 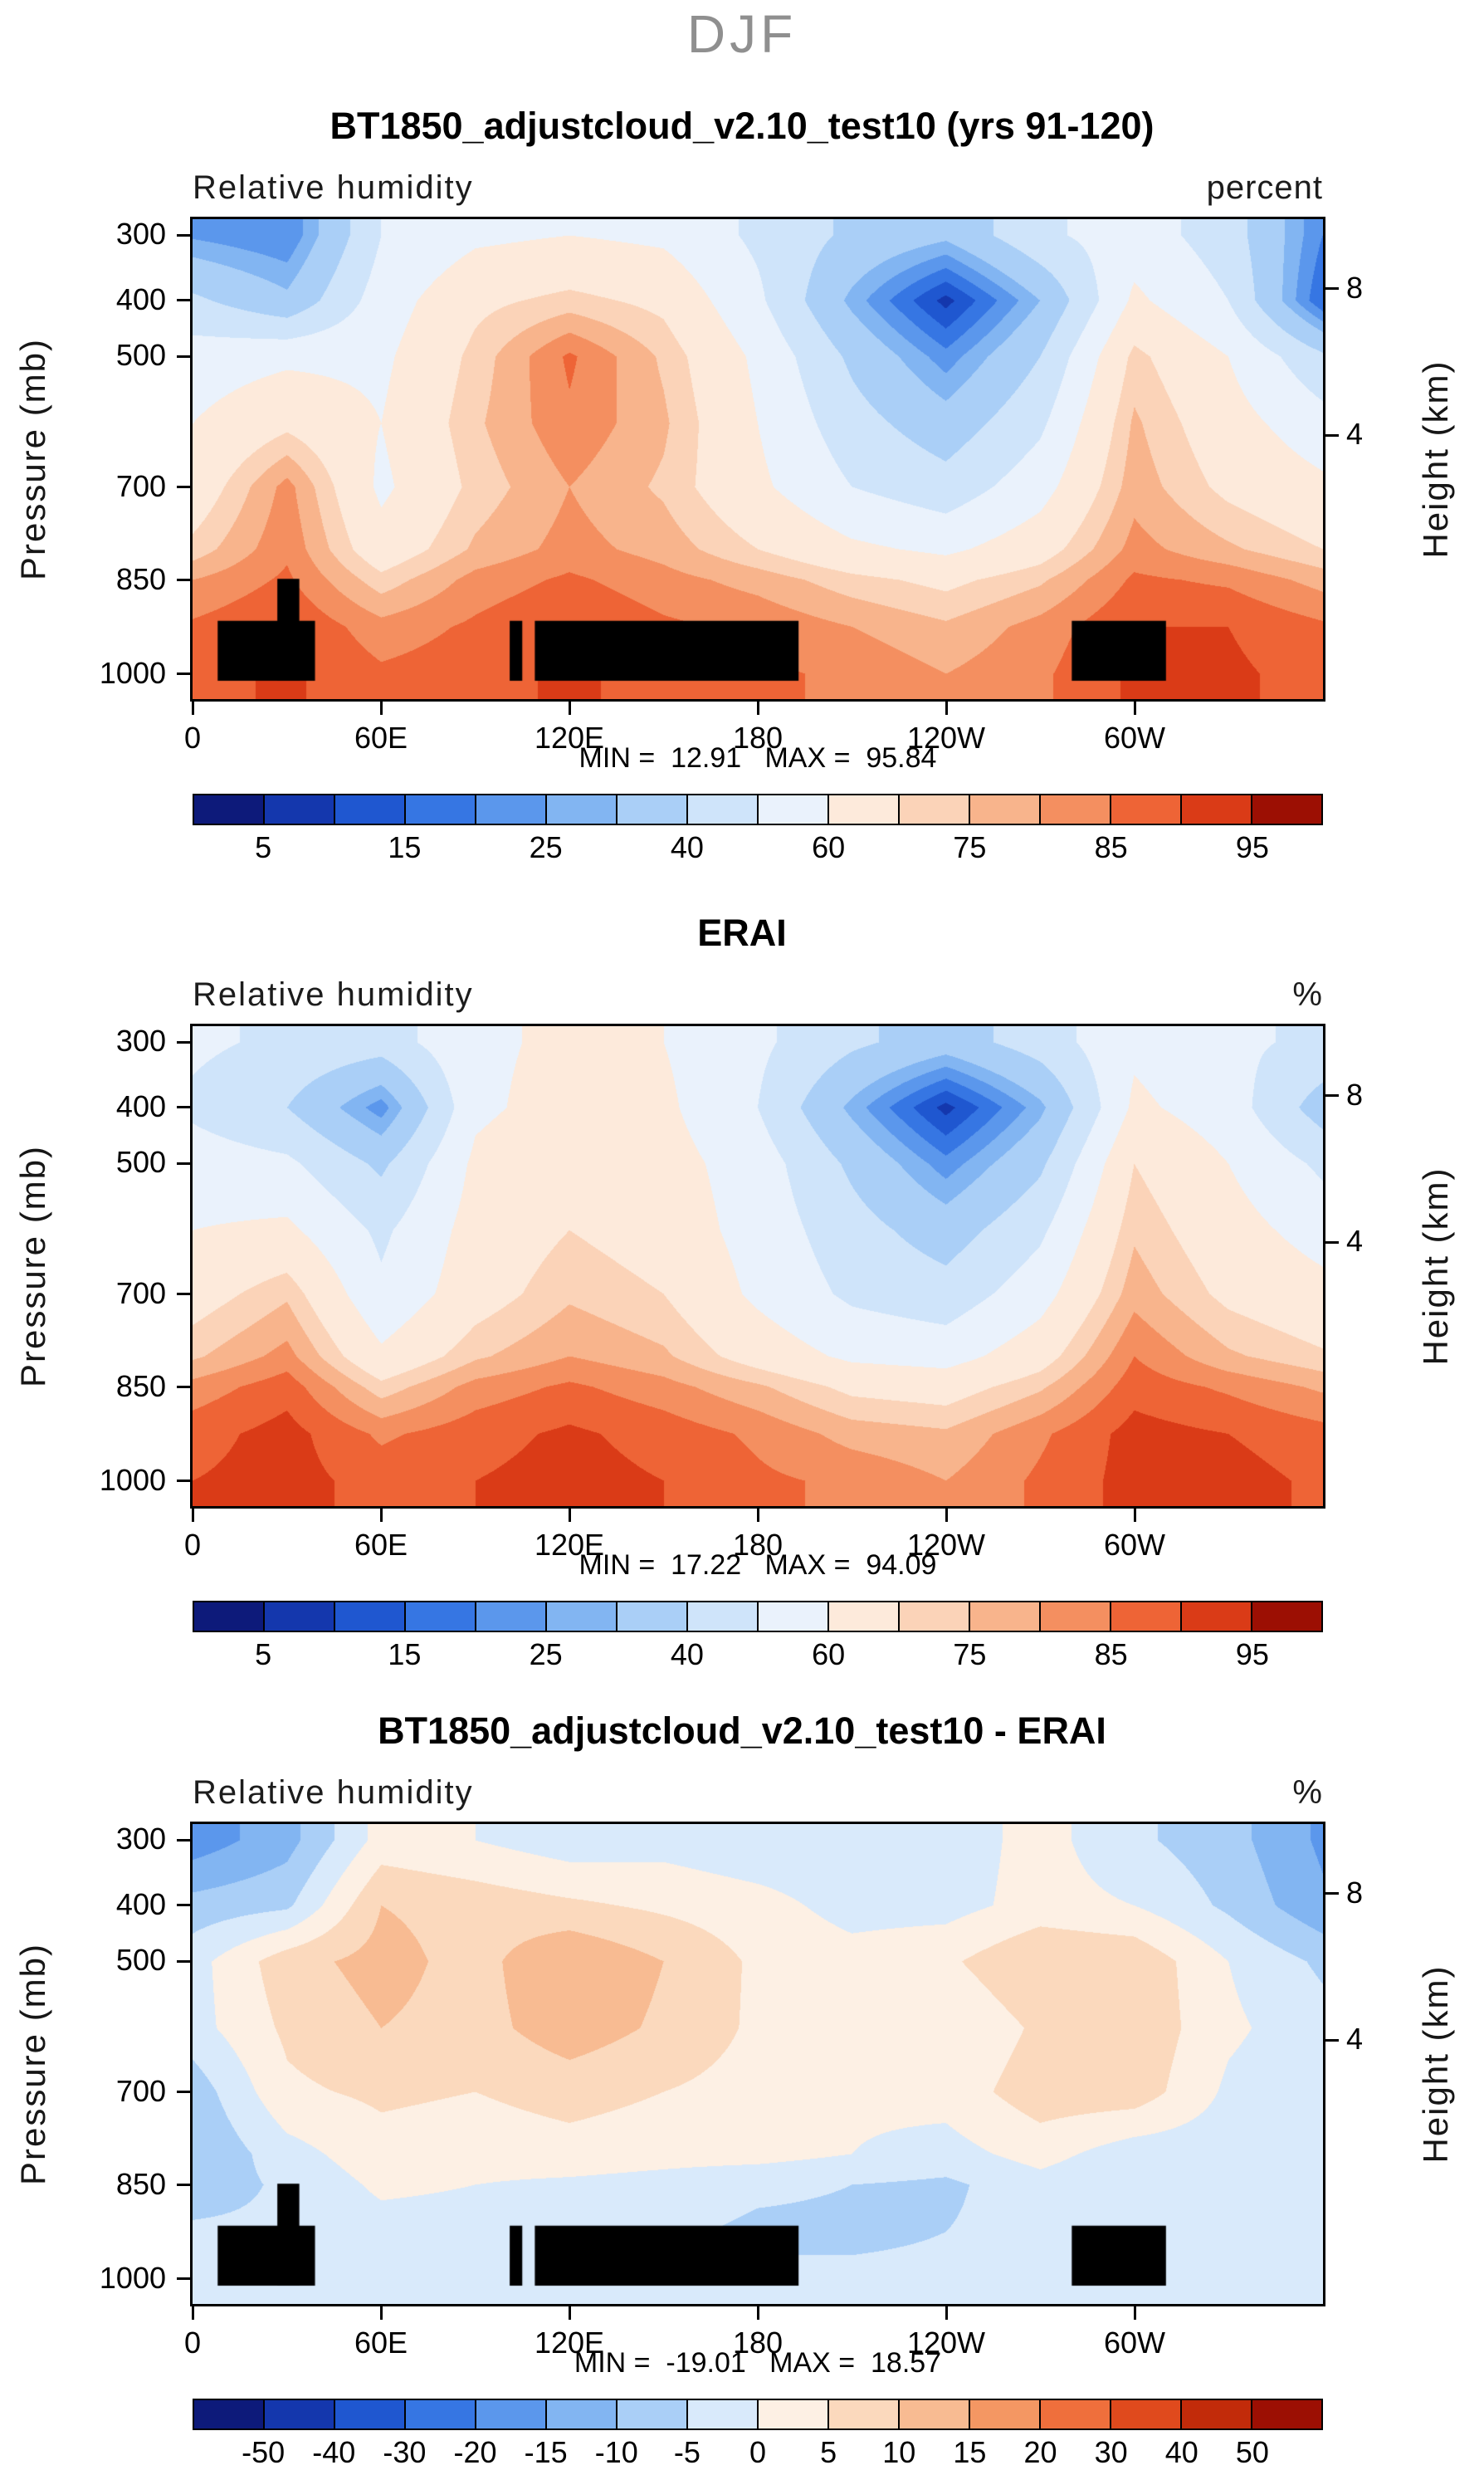 I want to click on colorbar-tick-label: 10, so click(x=899, y=2452).